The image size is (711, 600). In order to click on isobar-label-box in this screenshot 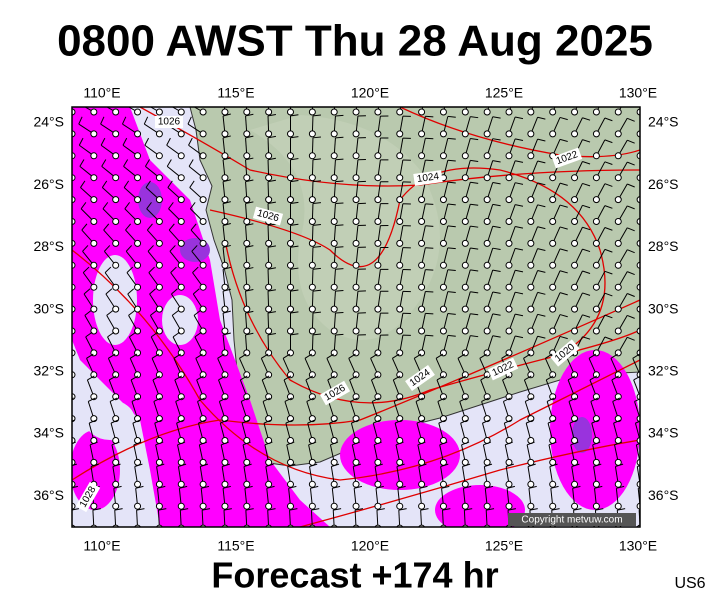, I will do `click(335, 393)`.